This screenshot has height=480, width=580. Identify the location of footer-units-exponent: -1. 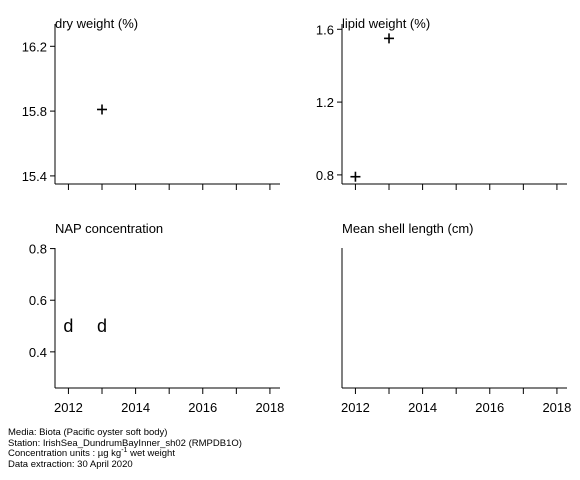
(124, 450).